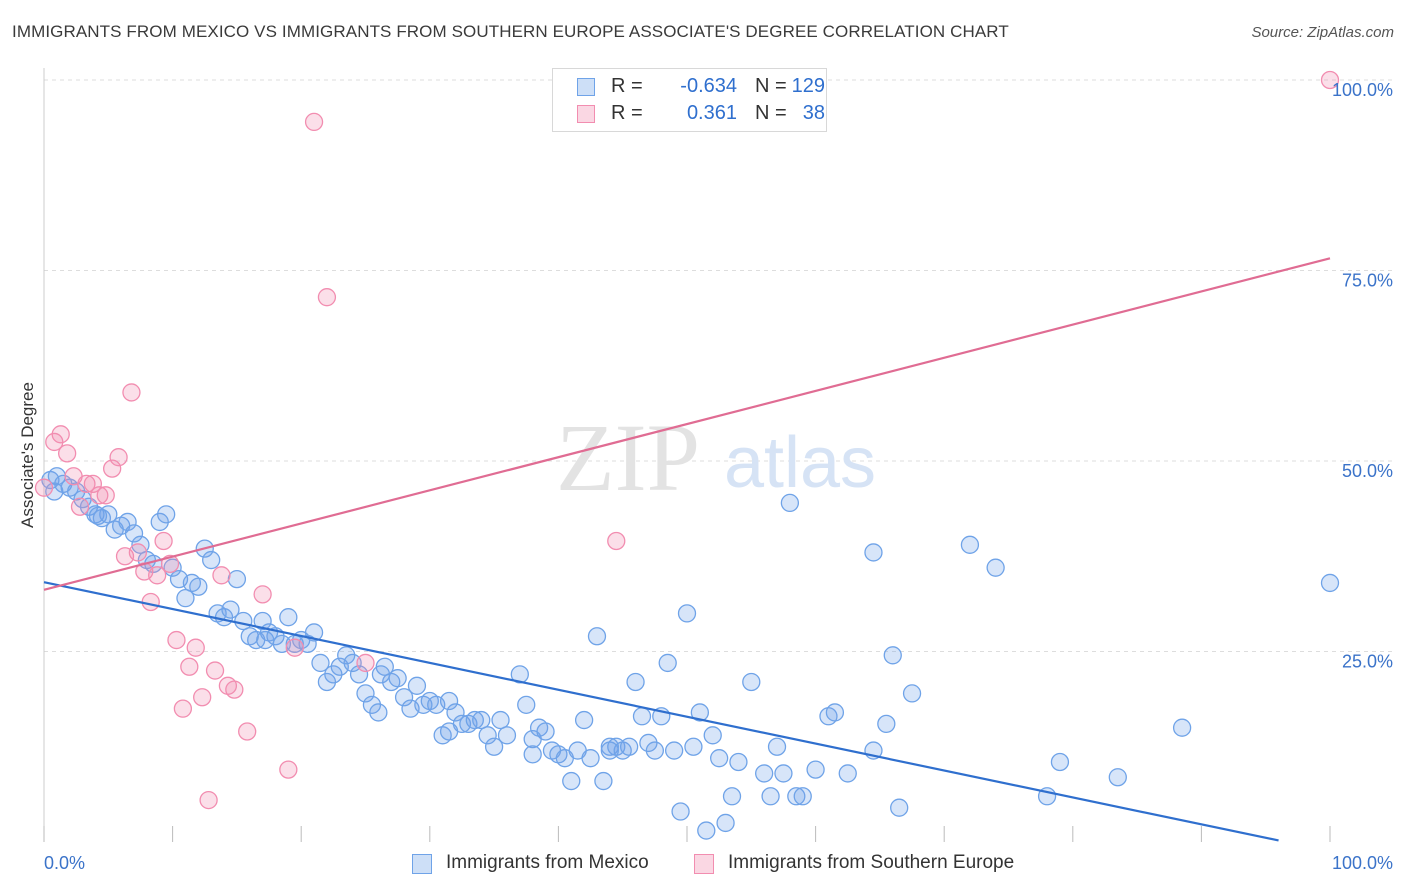 The width and height of the screenshot is (1406, 892). I want to click on bottom-legend-swatch-mexico, so click(422, 864).